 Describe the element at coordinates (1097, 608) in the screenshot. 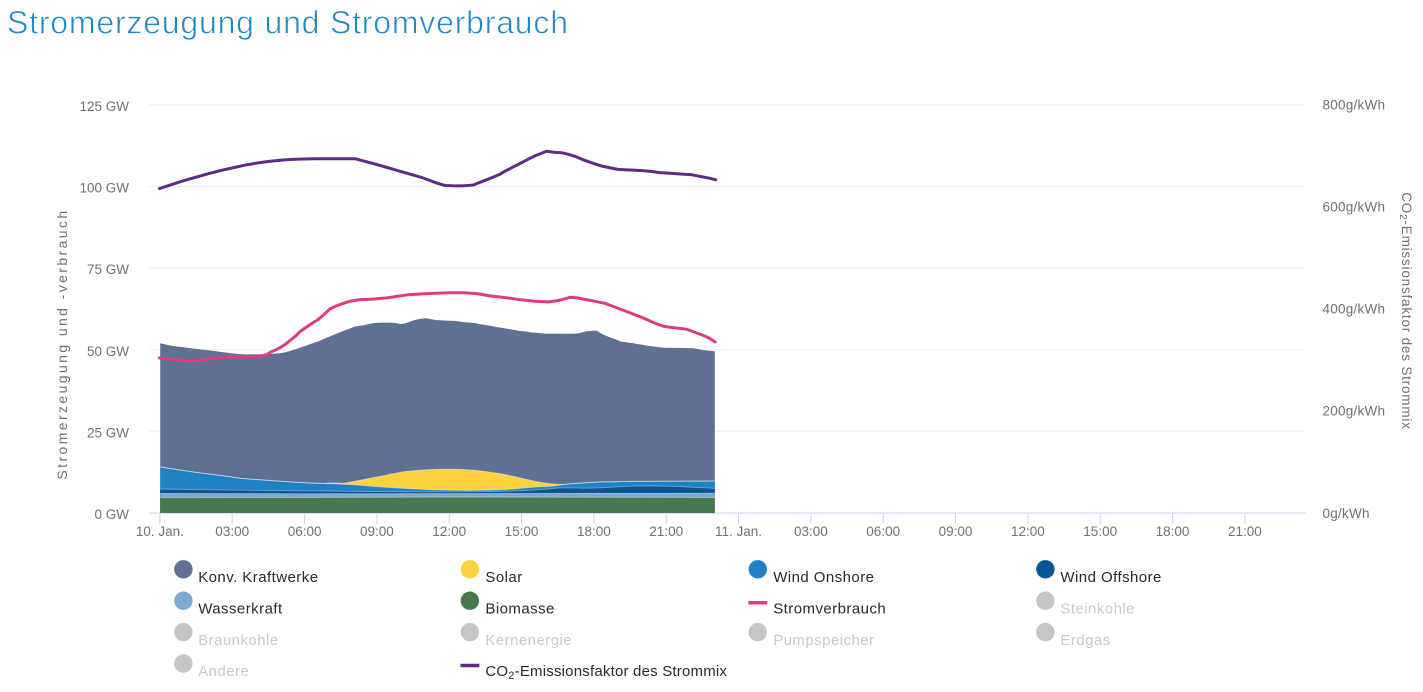

I see `svg-text: Steinkohle` at that location.